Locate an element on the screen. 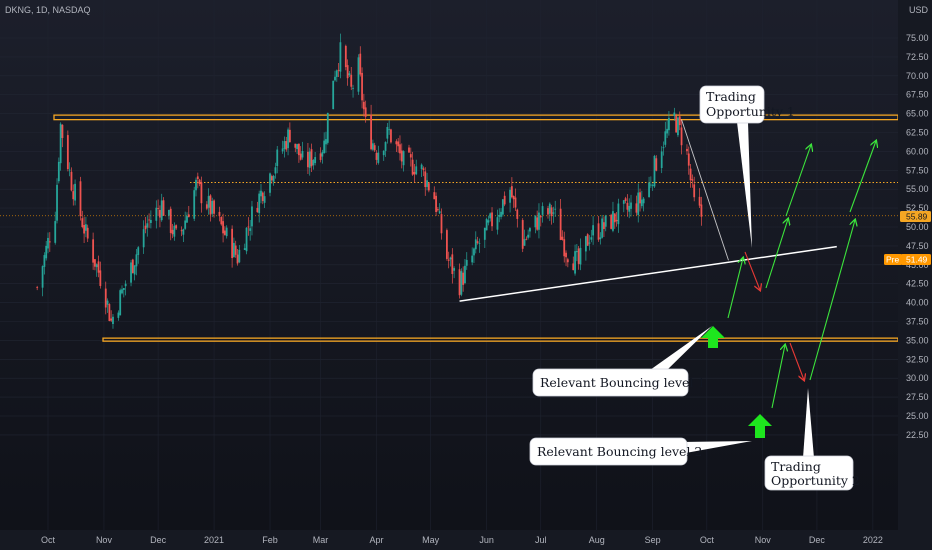  y-tick-label: 30.00 is located at coordinates (917, 378).